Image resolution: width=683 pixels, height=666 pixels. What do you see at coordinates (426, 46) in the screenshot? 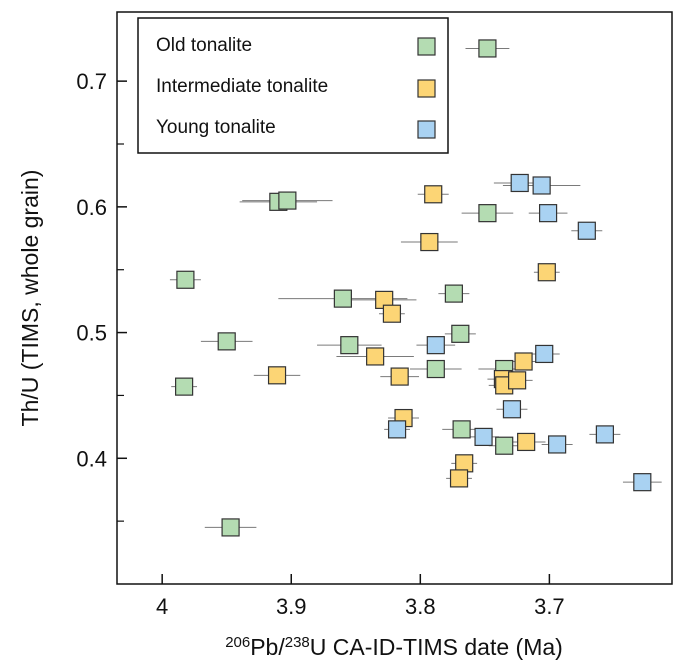
I see `legend-swatch-old-tonalite` at bounding box center [426, 46].